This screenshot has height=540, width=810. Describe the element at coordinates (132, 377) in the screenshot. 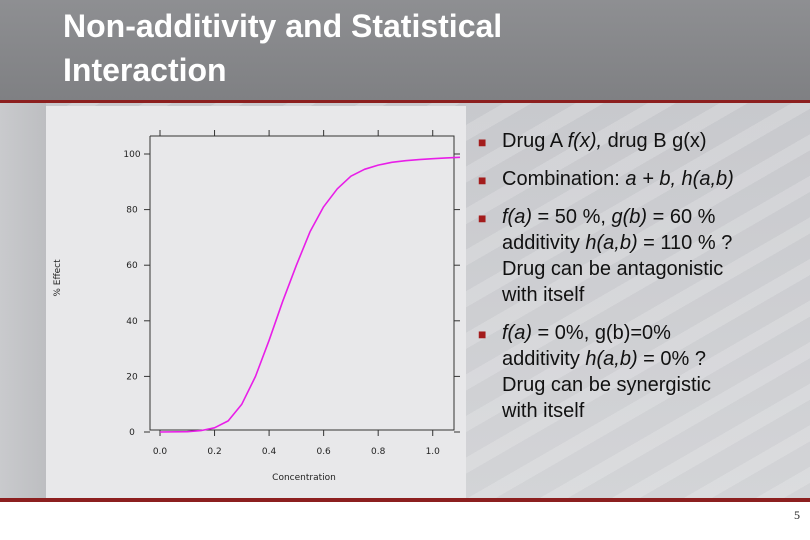

I see `y-tick-label: 20` at that location.